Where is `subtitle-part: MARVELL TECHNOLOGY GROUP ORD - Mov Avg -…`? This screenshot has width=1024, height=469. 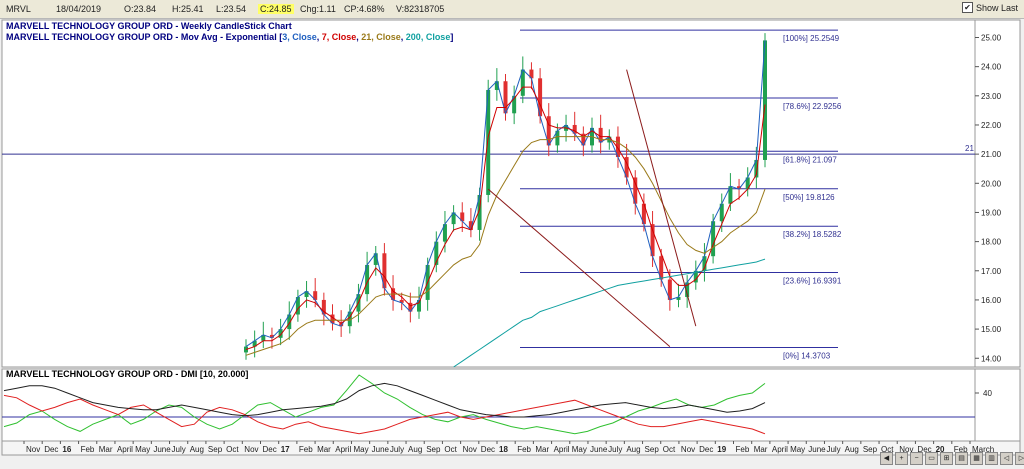
subtitle-part: MARVELL TECHNOLOGY GROUP ORD - Mov Avg -… is located at coordinates (144, 37).